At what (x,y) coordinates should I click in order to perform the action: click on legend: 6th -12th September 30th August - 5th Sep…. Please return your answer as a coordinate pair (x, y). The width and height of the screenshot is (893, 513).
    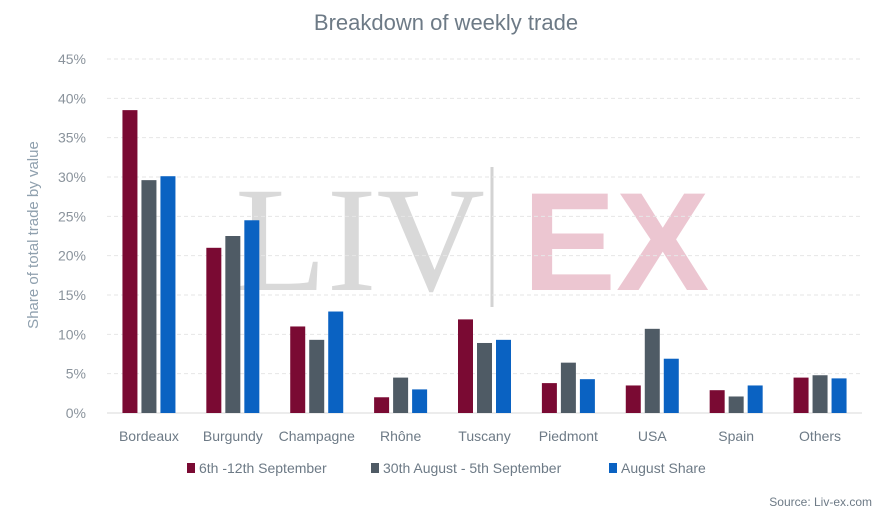
    Looking at the image, I should click on (446, 468).